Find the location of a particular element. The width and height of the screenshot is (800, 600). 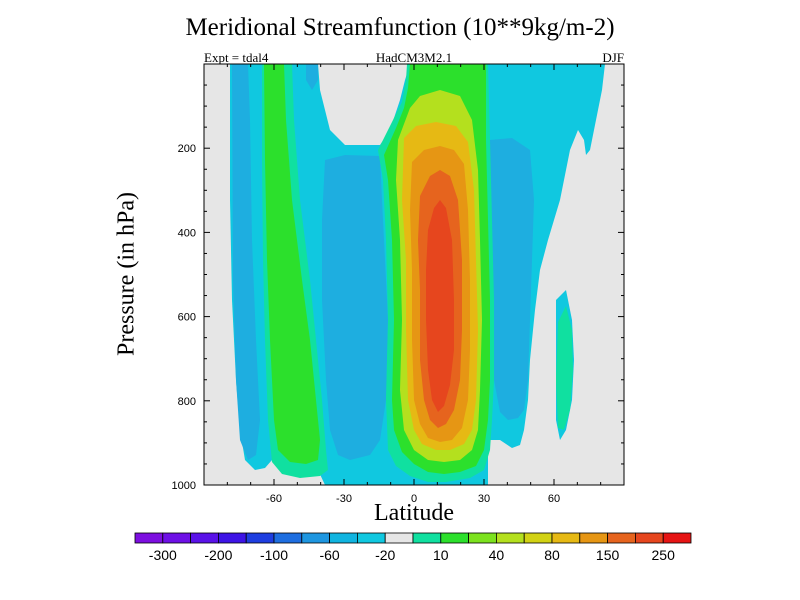

colorbar-label: 10 is located at coordinates (441, 555).